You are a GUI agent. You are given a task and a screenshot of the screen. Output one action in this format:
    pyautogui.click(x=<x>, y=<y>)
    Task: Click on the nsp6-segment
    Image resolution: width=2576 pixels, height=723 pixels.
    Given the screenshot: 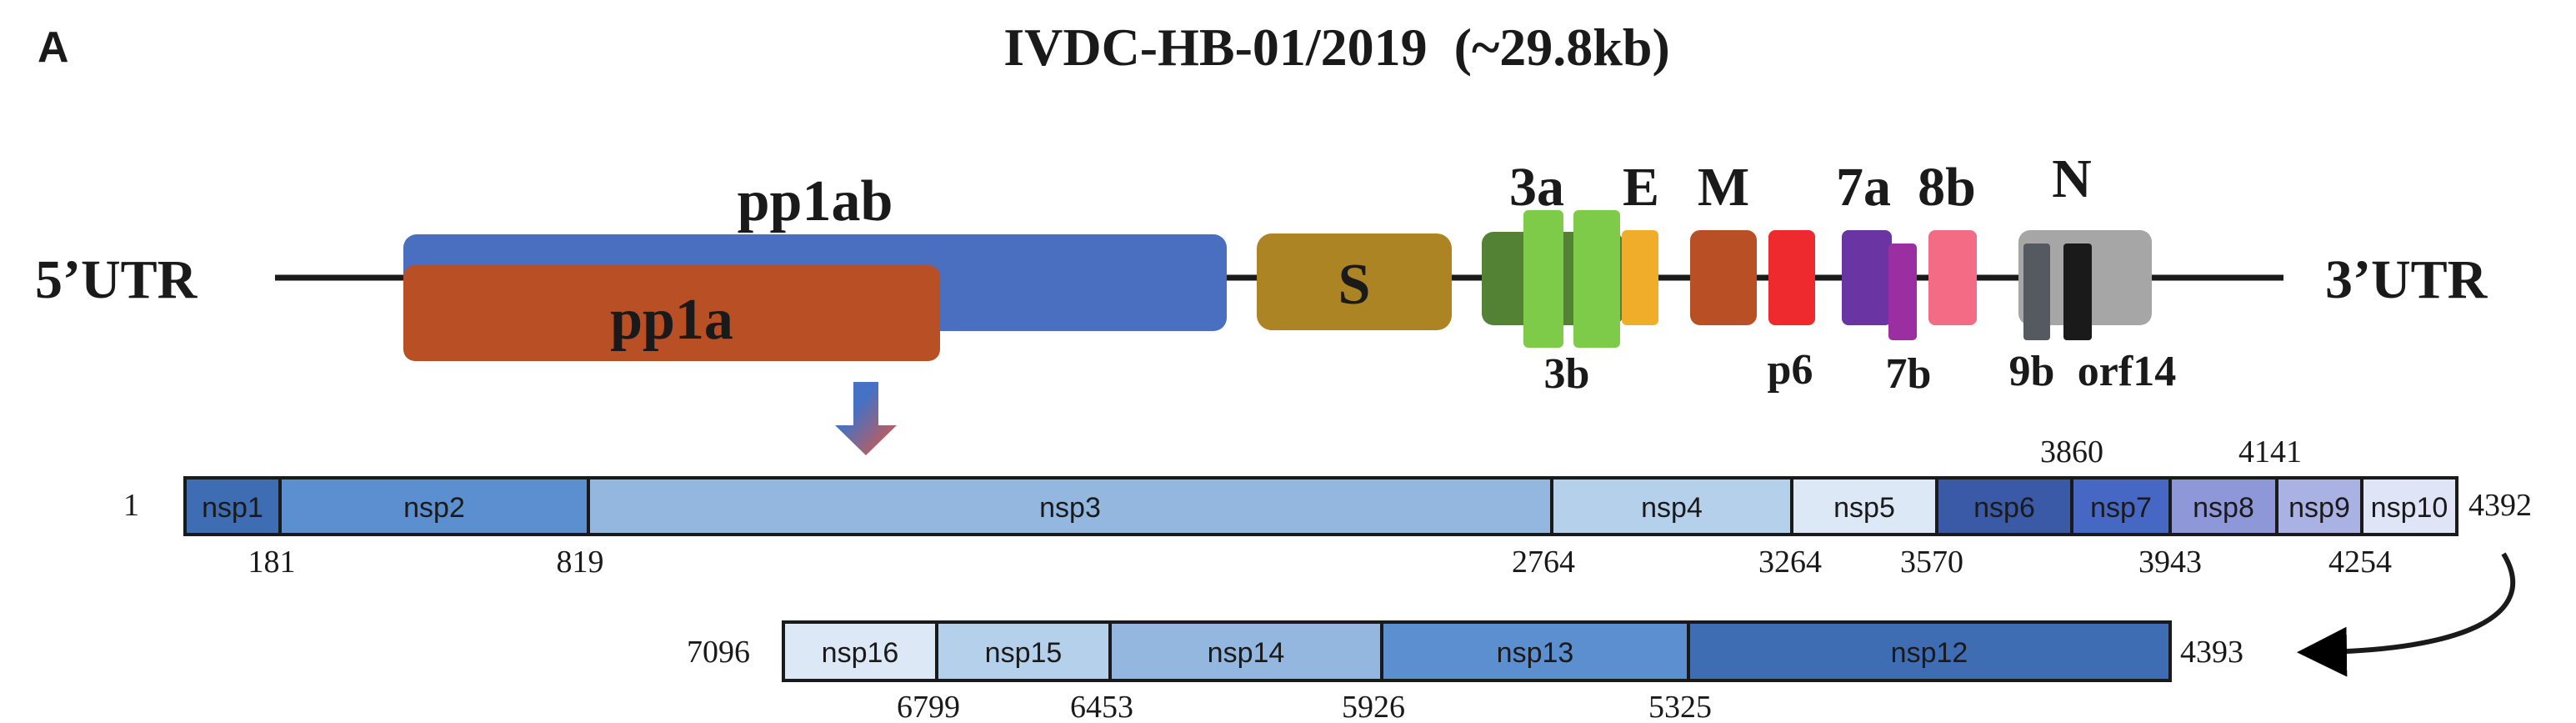 What is the action you would take?
    pyautogui.click(x=2004, y=506)
    